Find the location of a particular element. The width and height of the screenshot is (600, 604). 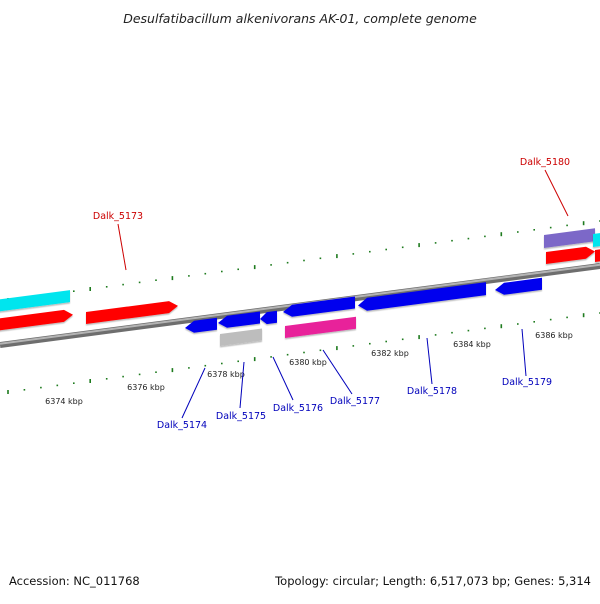

ruler-label-6386: 6386 kbp is located at coordinates (554, 335).